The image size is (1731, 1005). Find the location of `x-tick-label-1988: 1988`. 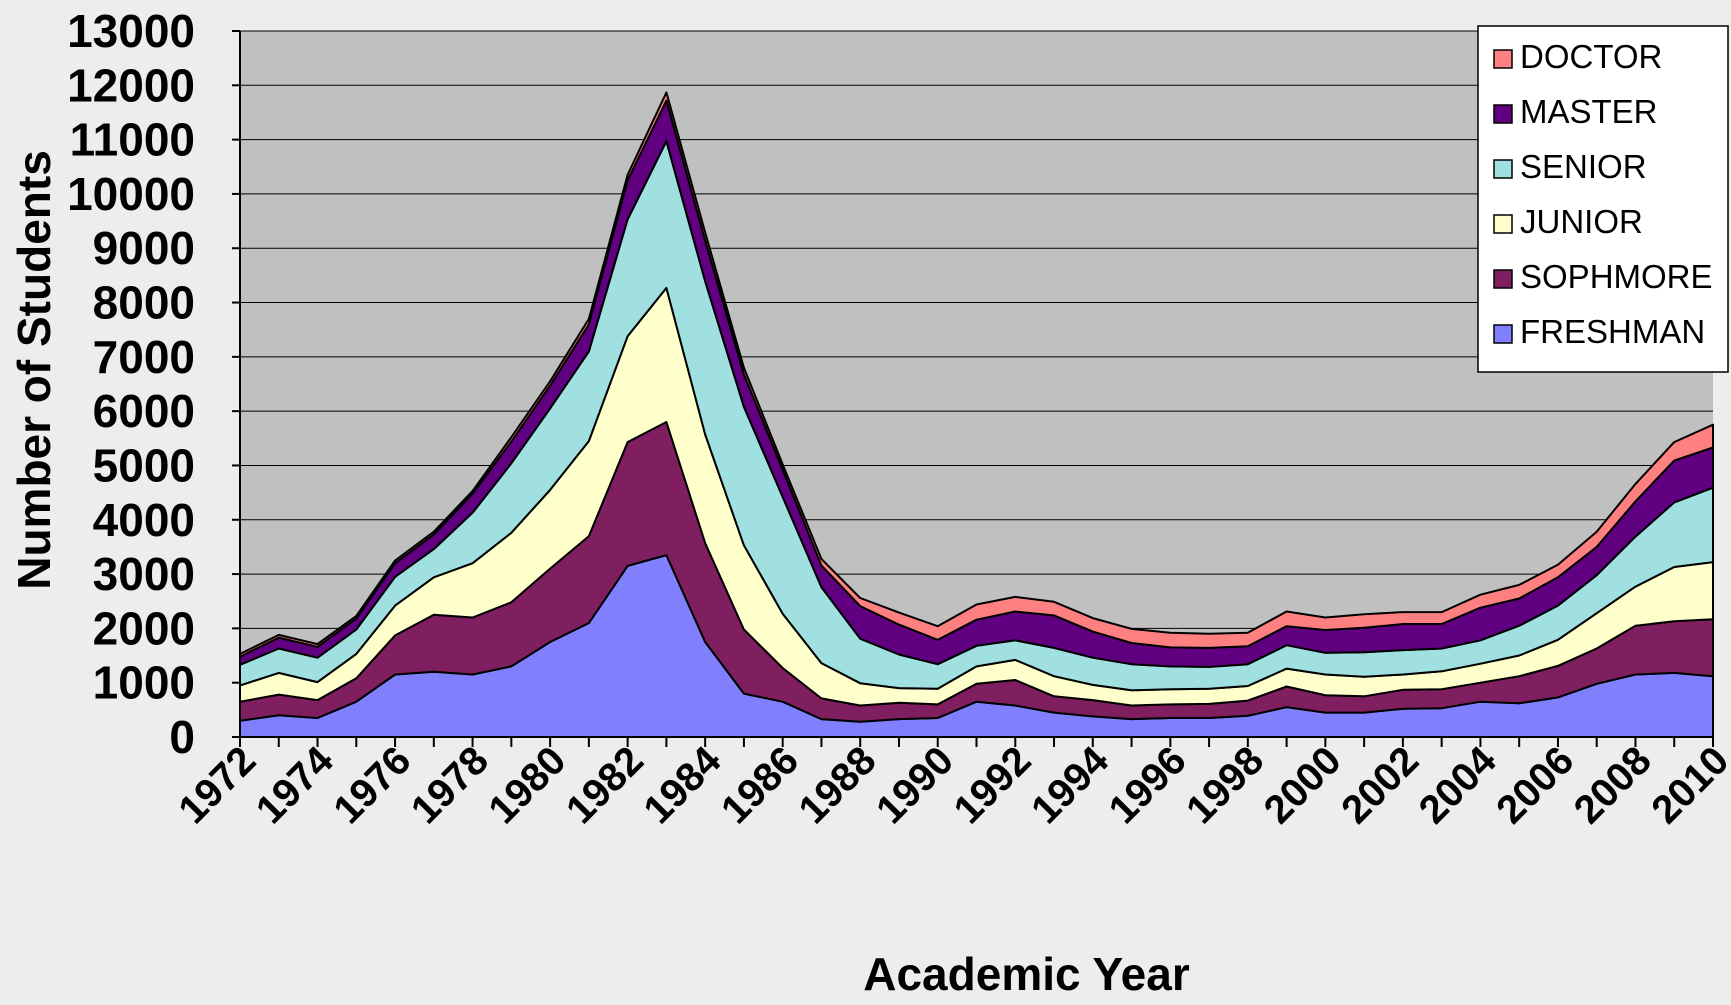

x-tick-label-1988: 1988 is located at coordinates (838, 785).